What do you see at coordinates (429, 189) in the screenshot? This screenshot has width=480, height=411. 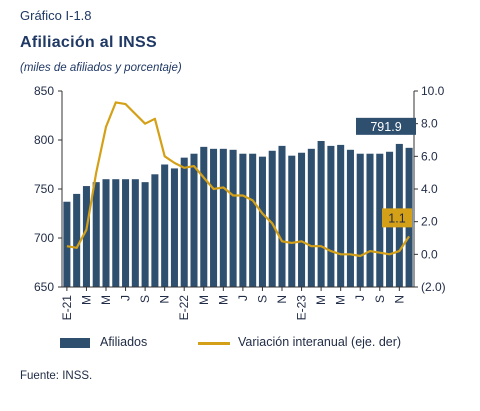 I see `y-right-tick-label: 4.0` at bounding box center [429, 189].